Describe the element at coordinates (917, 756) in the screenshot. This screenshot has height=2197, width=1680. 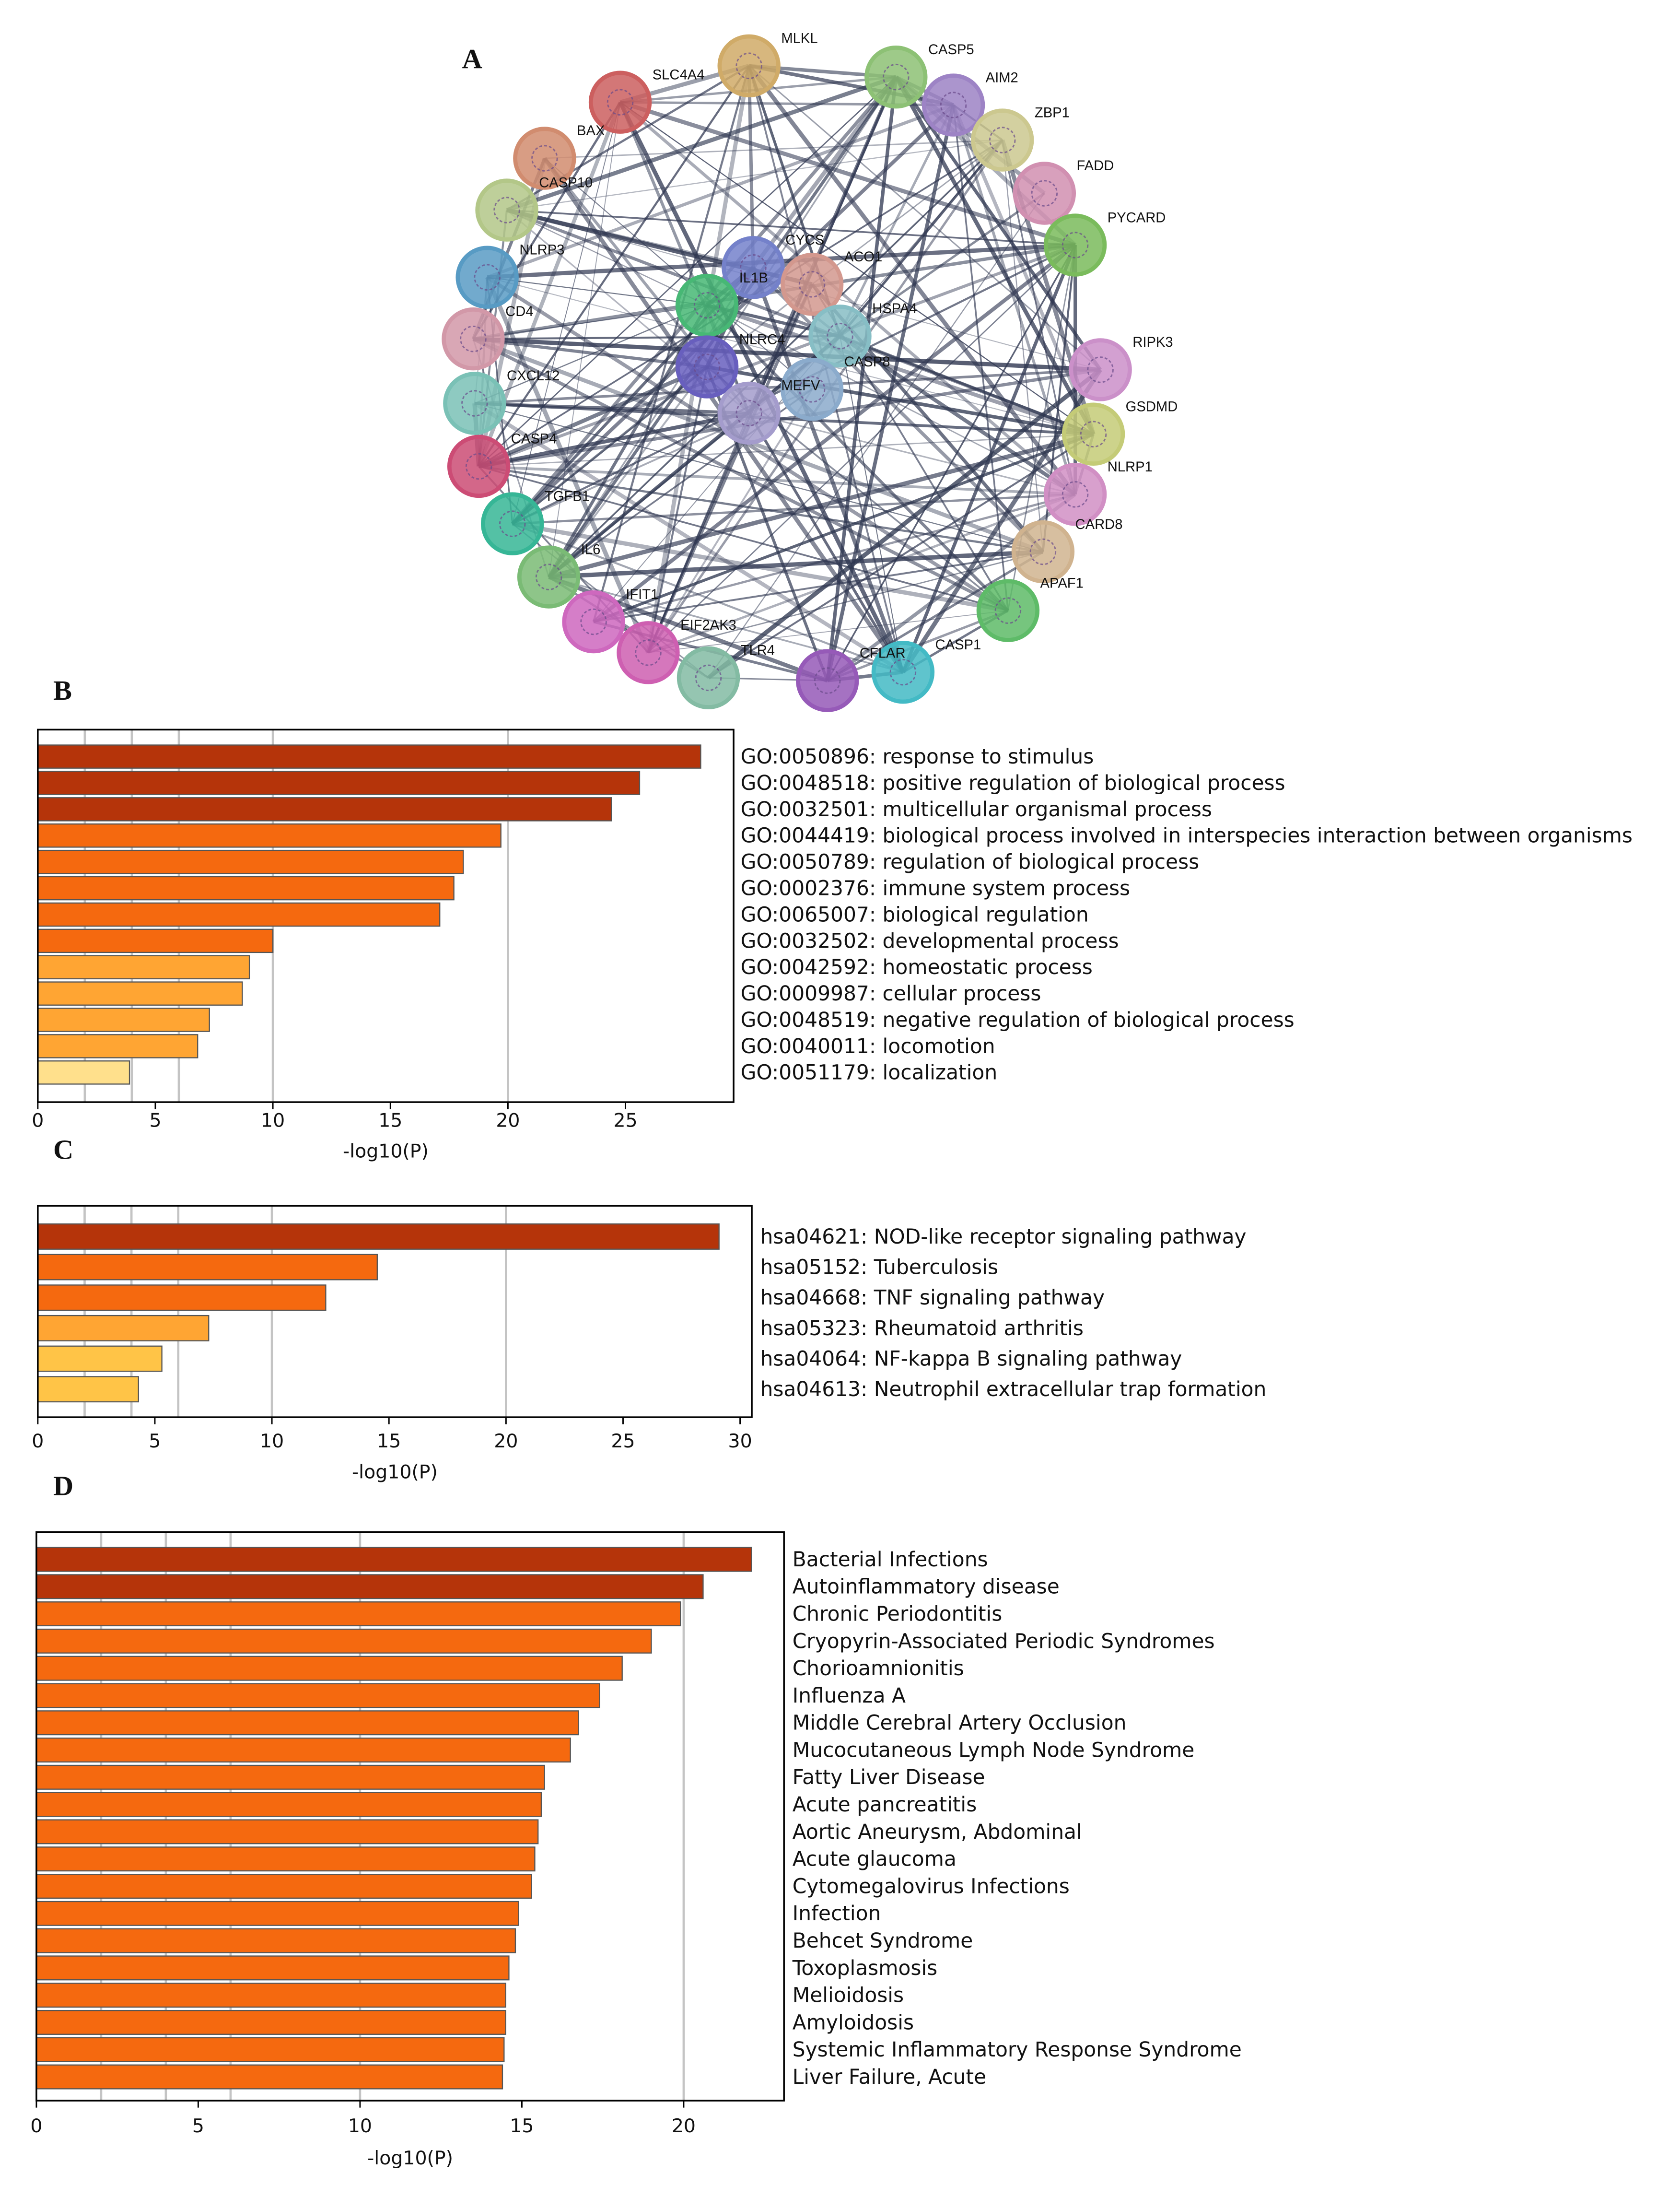
I see `category-label: GO:0050896: response to stimulus` at that location.